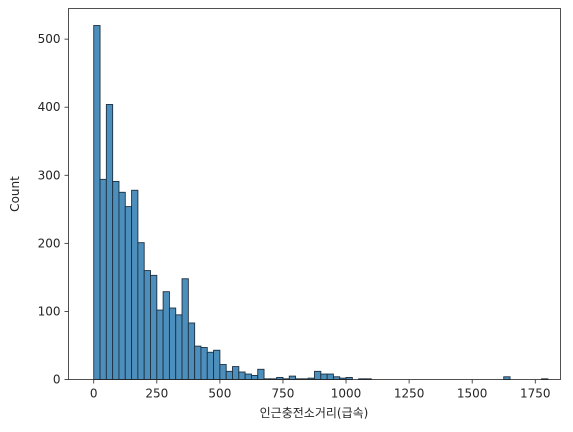 This screenshot has width=573, height=432. I want to click on y-tick-label: 400, so click(49, 107).